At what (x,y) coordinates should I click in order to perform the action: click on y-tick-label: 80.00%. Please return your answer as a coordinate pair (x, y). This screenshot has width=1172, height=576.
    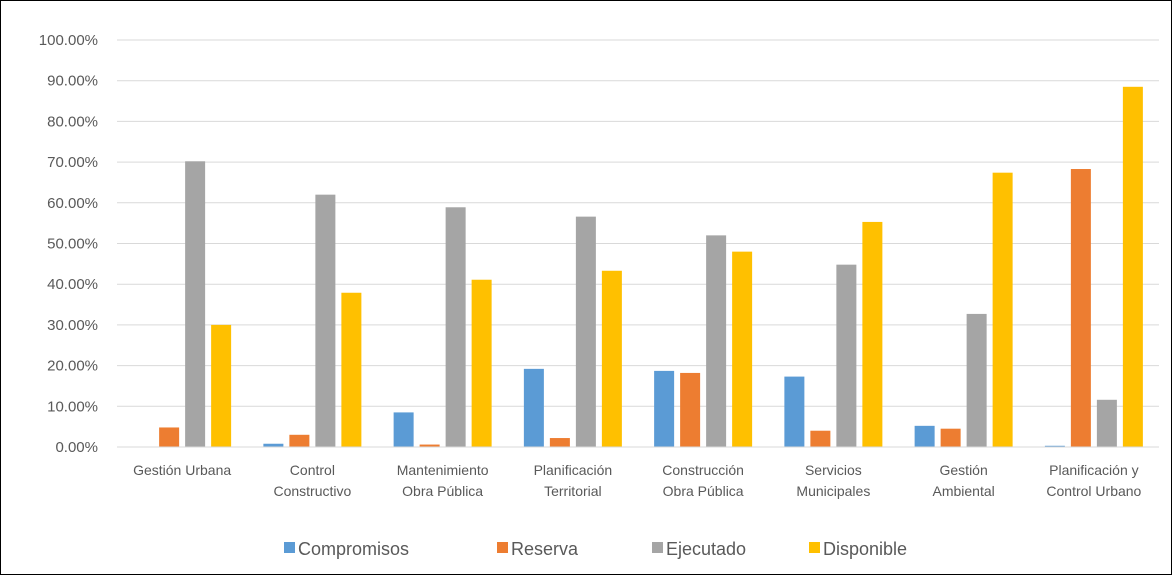
    Looking at the image, I should click on (72, 121).